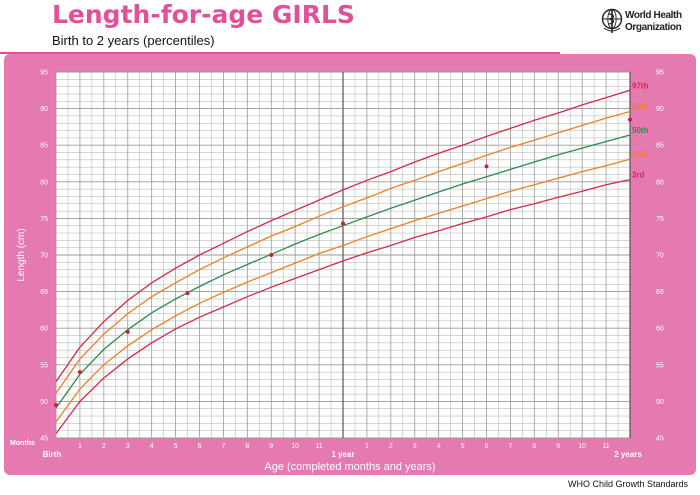 This screenshot has height=495, width=700. I want to click on who-logo: World Health Organization, so click(649, 26).